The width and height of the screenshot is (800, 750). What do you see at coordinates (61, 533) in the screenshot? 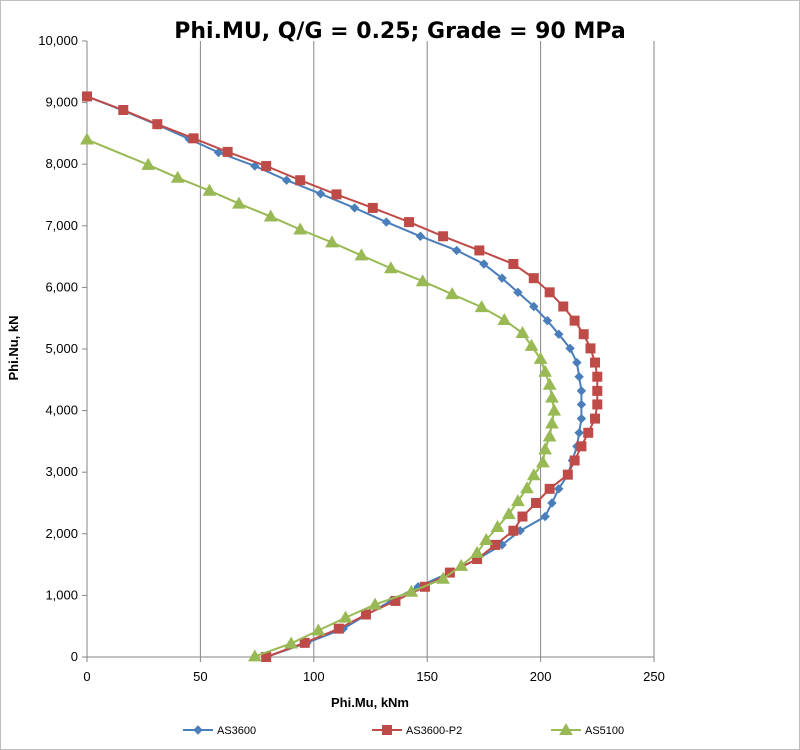
I see `y-tick-label: 2,000` at bounding box center [61, 533].